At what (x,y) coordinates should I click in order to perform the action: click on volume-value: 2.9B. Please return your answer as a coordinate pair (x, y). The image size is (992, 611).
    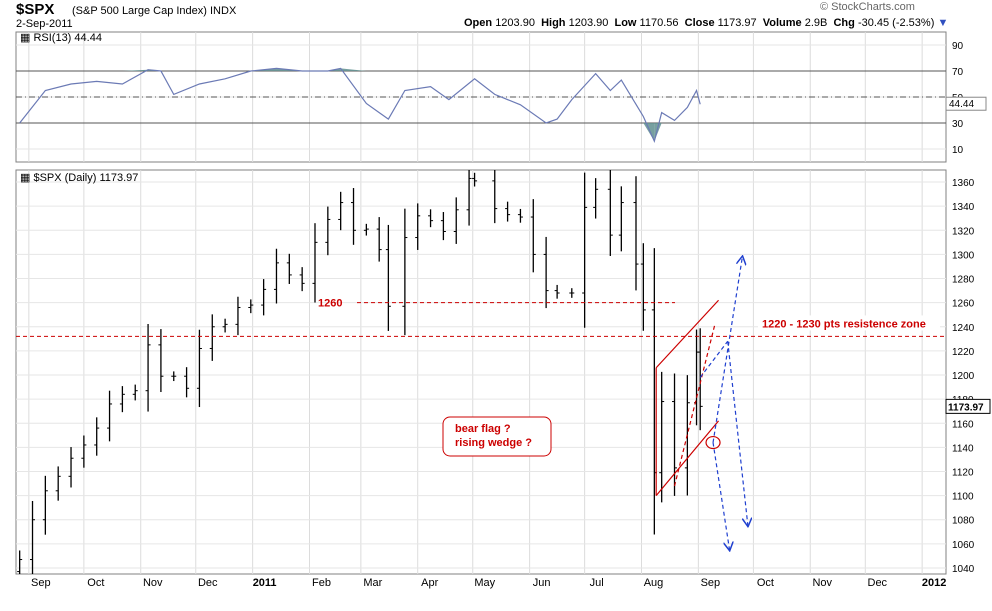
    Looking at the image, I should click on (816, 23).